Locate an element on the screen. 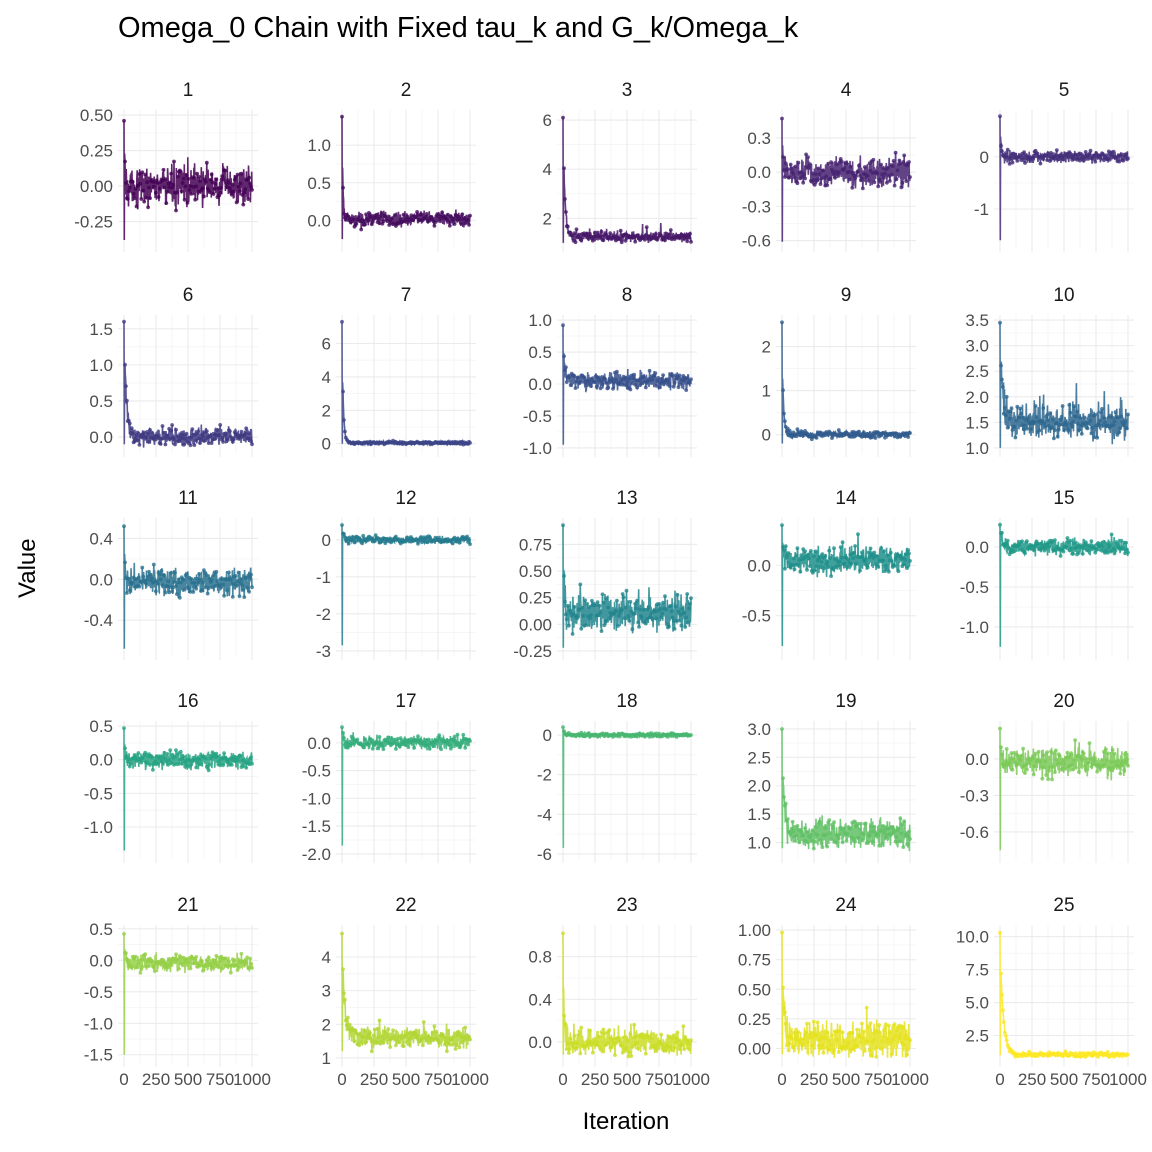  facet-strip-label: 8 is located at coordinates (627, 295).